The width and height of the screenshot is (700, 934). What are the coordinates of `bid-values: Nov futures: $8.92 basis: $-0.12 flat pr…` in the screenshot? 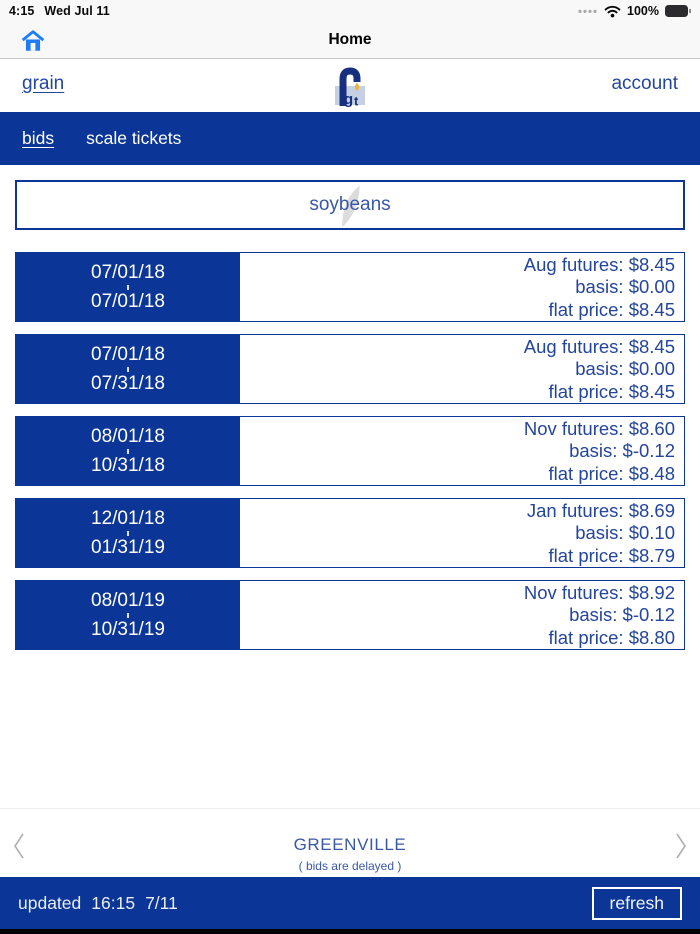 It's located at (599, 615).